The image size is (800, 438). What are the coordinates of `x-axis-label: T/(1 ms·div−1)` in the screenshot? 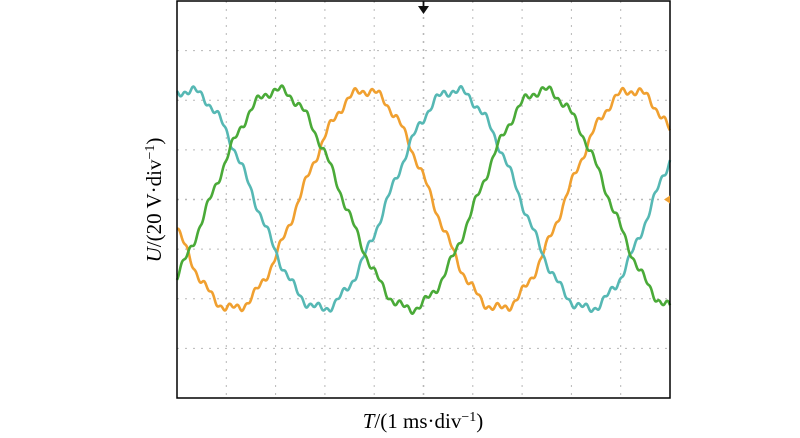 It's located at (423, 421).